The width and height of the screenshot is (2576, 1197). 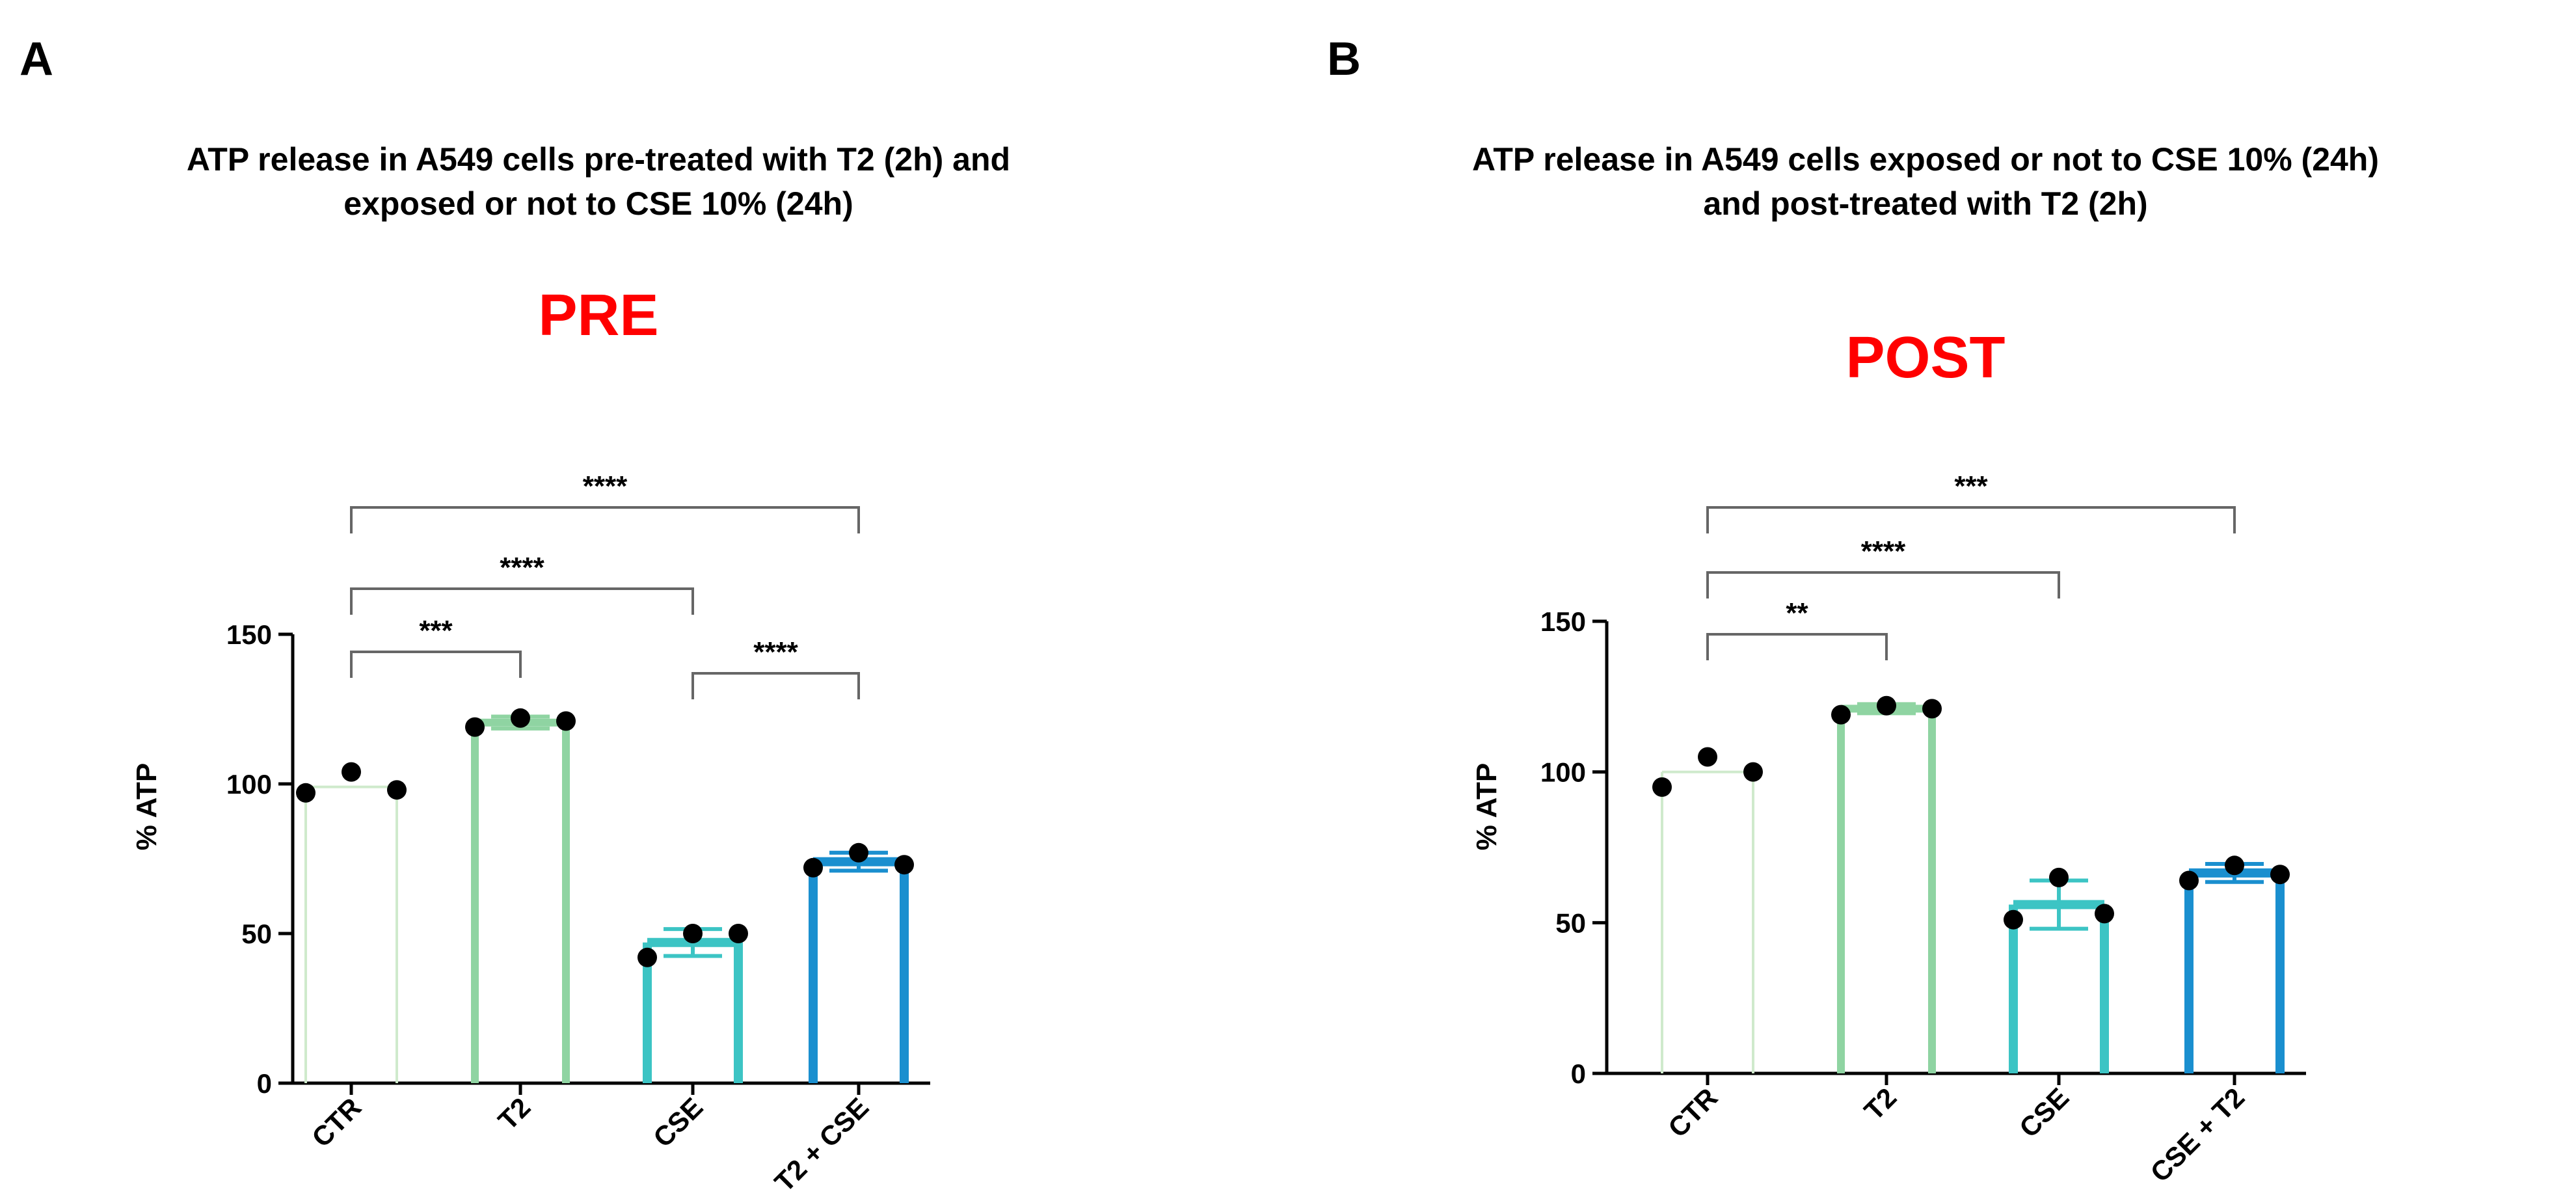 I want to click on panel-a-title-line-2: exposed or not to CSE 10% (24h), so click(x=598, y=203).